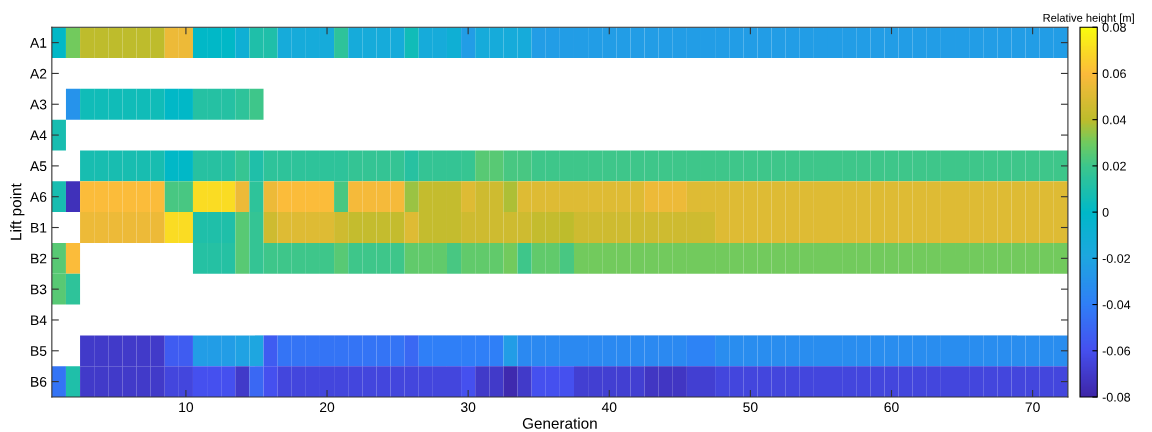 This screenshot has width=1152, height=432. I want to click on x-axis-title: Generation, so click(559, 423).